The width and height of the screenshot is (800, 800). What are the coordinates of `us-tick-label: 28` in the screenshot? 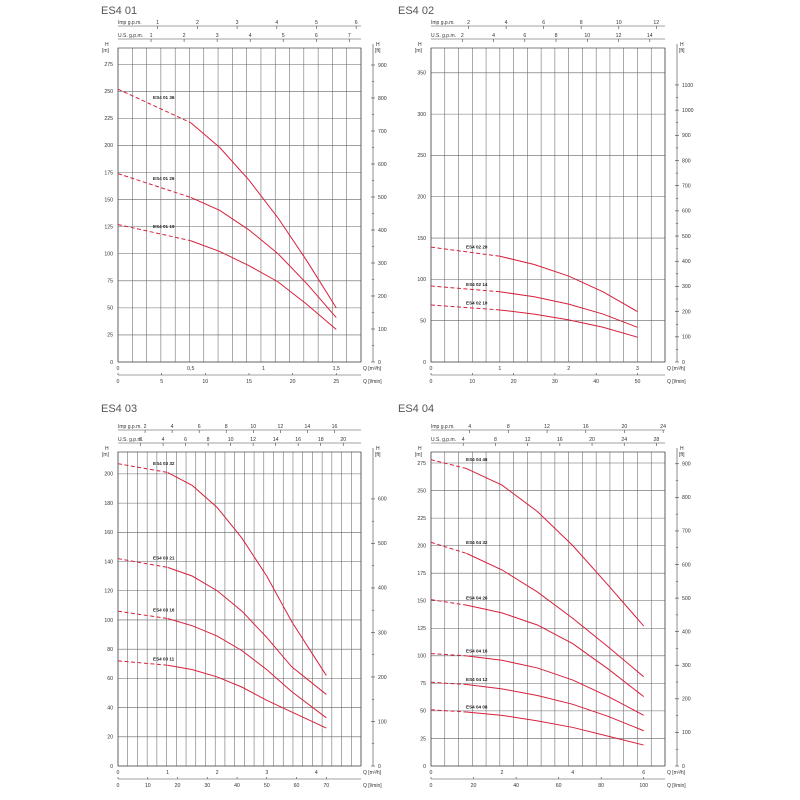 It's located at (657, 440).